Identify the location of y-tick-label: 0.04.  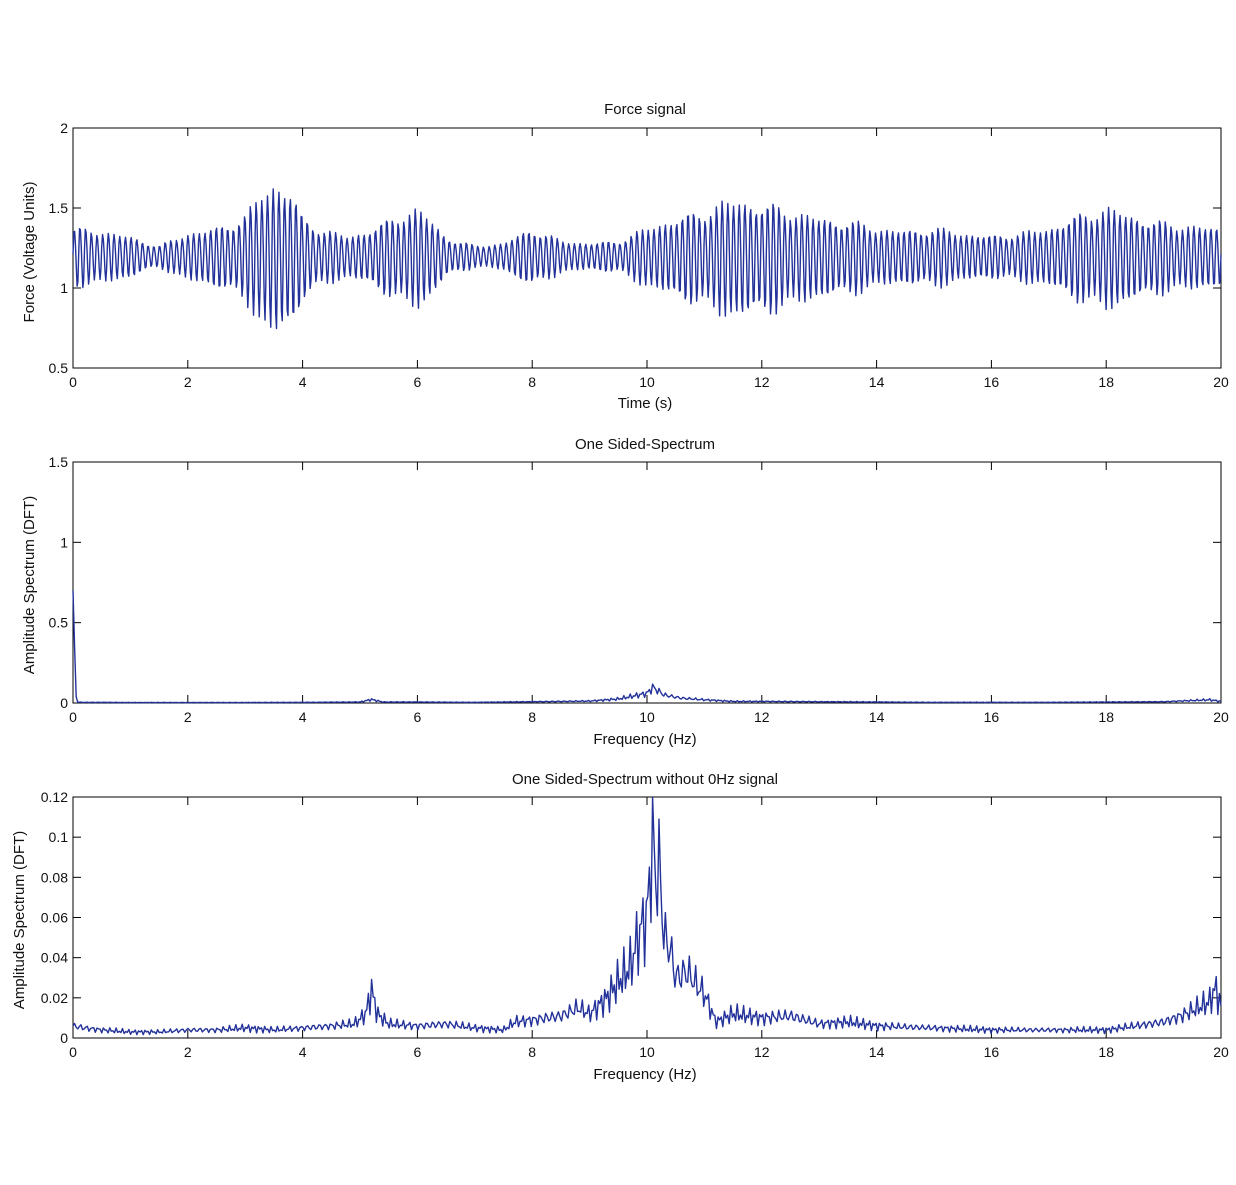
(54, 958).